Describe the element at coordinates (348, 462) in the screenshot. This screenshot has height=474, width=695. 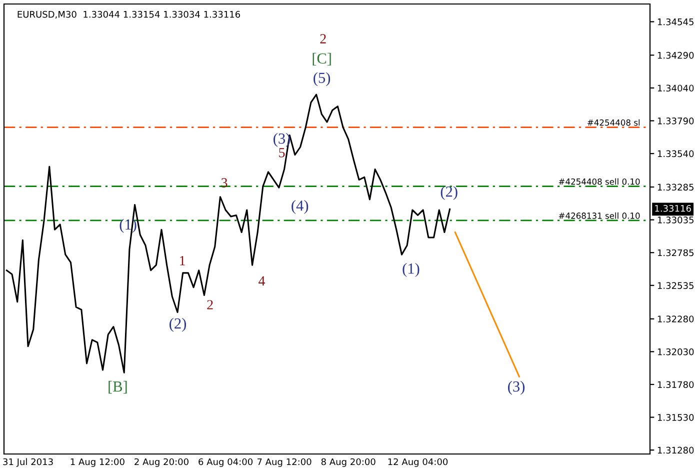
I see `x-tick-label: 8 Aug 20:00` at that location.